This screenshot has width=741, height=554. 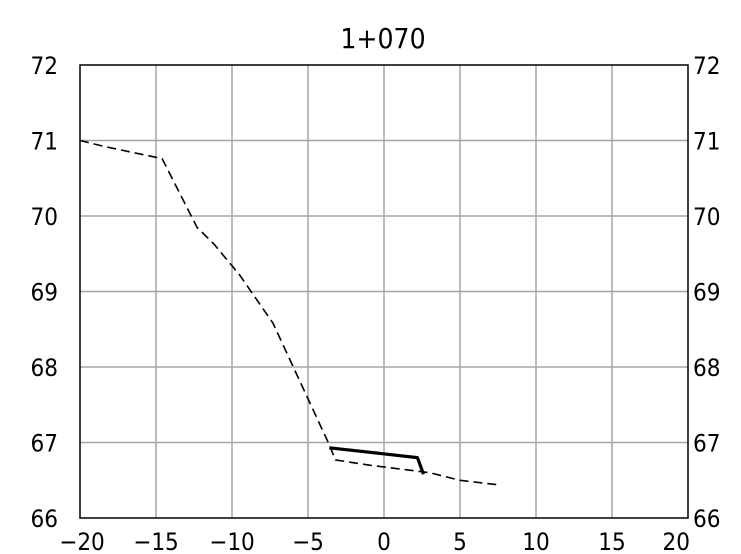 I want to click on y-tick-label-left: 71, so click(x=44, y=142).